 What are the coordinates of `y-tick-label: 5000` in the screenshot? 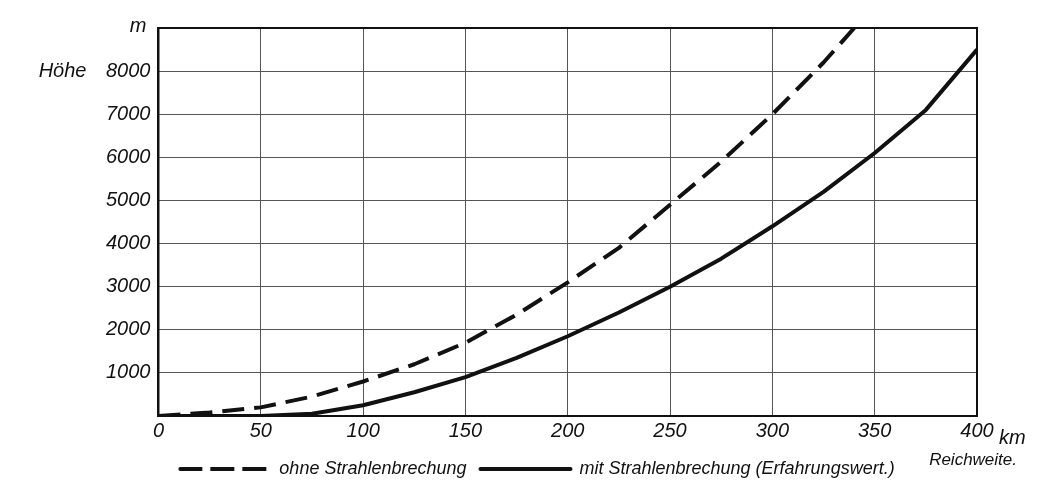 It's located at (128, 199).